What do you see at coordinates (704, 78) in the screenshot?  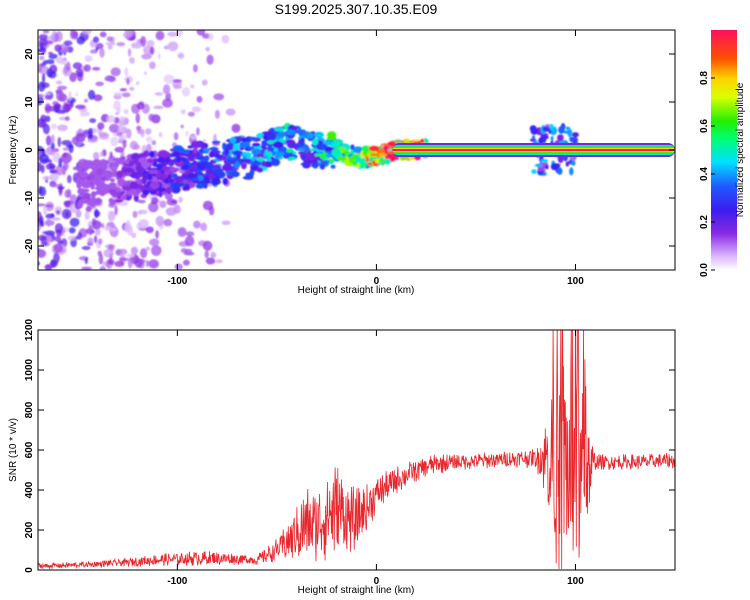 I see `colorbar-tick-label: 0.8` at bounding box center [704, 78].